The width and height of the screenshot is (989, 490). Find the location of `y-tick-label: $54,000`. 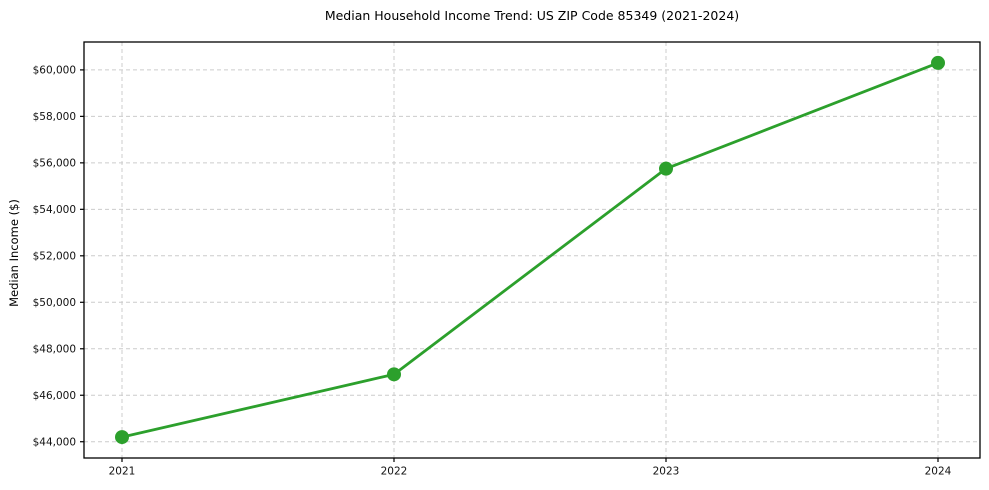

y-tick-label: $54,000 is located at coordinates (54, 210).